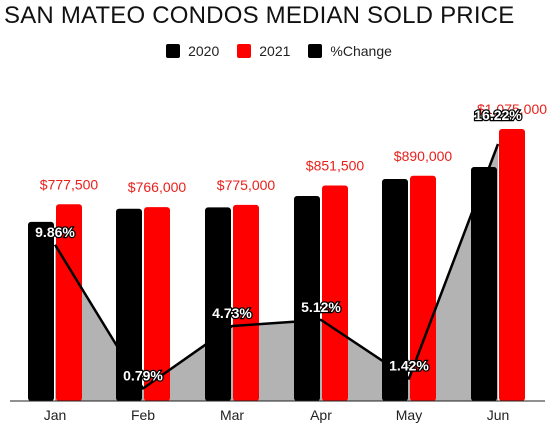  I want to click on x-tick-label-apr: Apr, so click(321, 415).